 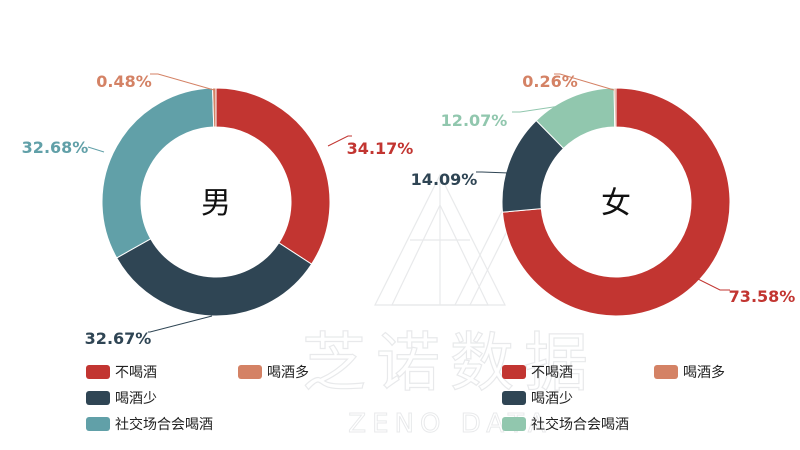 I want to click on legend-label-2-3: 喝酒少, so click(x=552, y=399).